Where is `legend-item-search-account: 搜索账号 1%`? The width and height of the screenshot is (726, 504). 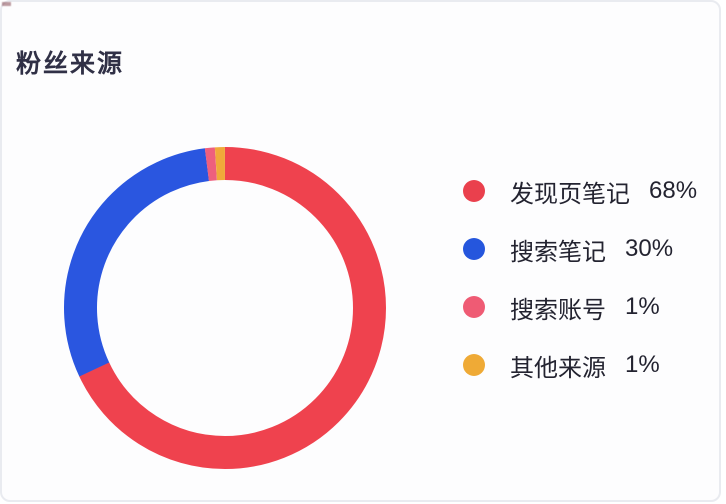 legend-item-search-account: 搜索账号 1% is located at coordinates (580, 308).